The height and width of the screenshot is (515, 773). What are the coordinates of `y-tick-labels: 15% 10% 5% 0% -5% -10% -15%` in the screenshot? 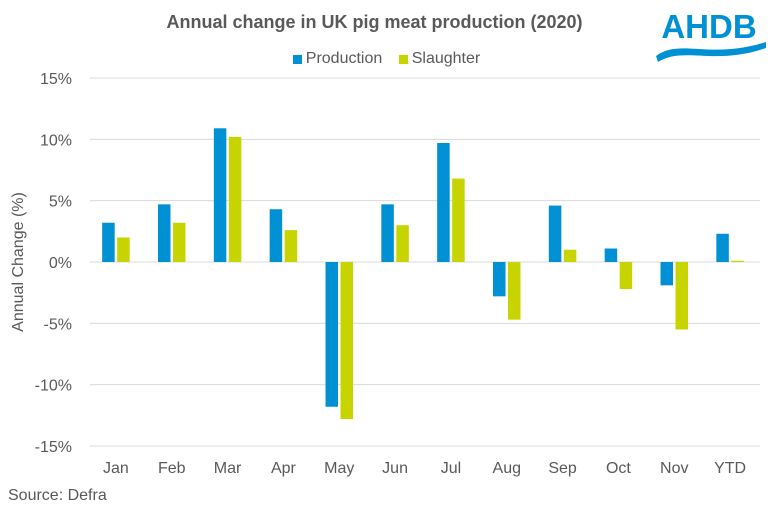 It's located at (53, 263).